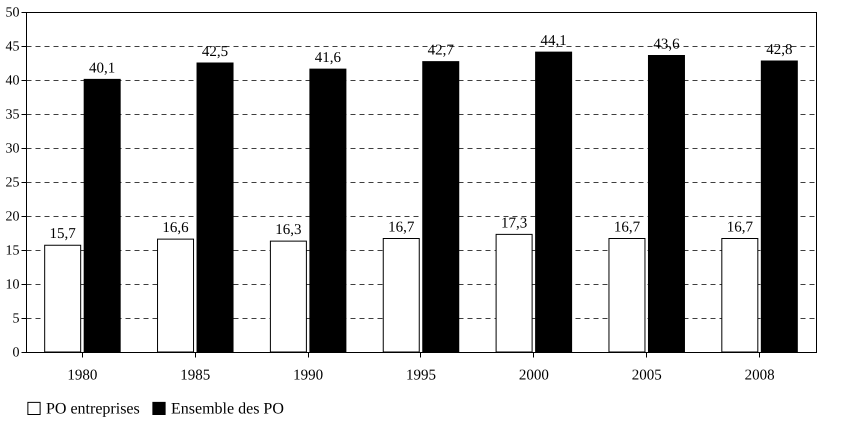  I want to click on data-label: 42,7, so click(441, 50).